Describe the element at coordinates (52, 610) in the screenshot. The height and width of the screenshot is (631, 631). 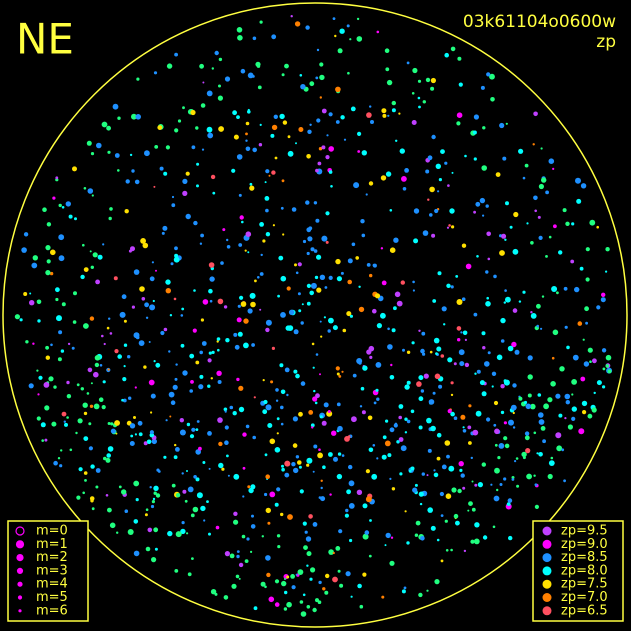
I see `magnitude-label: m=6` at that location.